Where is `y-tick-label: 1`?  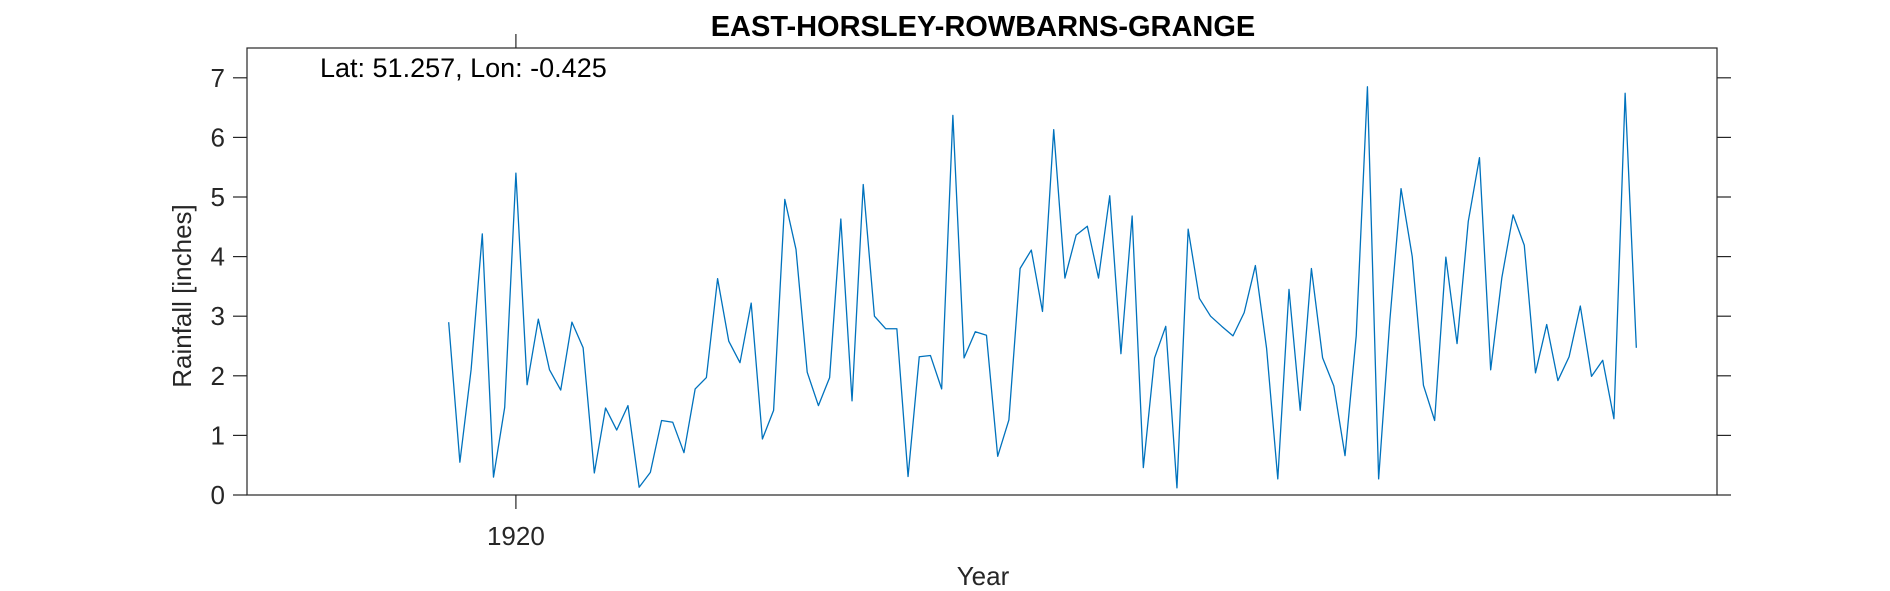 y-tick-label: 1 is located at coordinates (218, 435).